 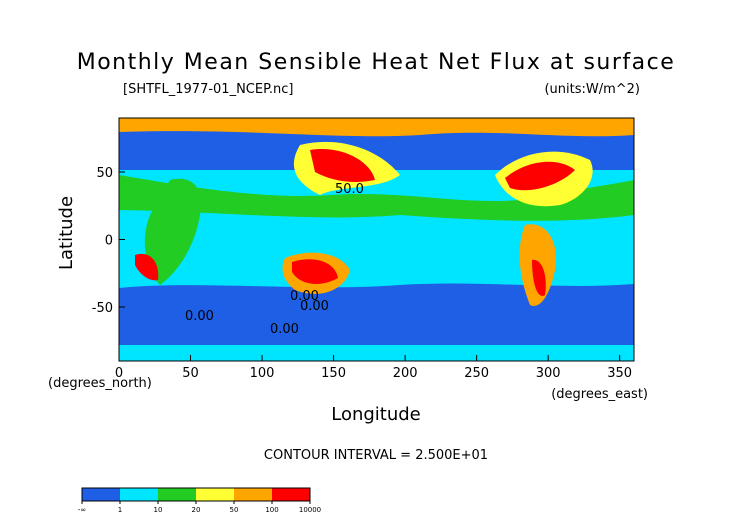 I want to click on file-label: [SHTFL_1977-01_NCEP.nc], so click(x=208, y=89).